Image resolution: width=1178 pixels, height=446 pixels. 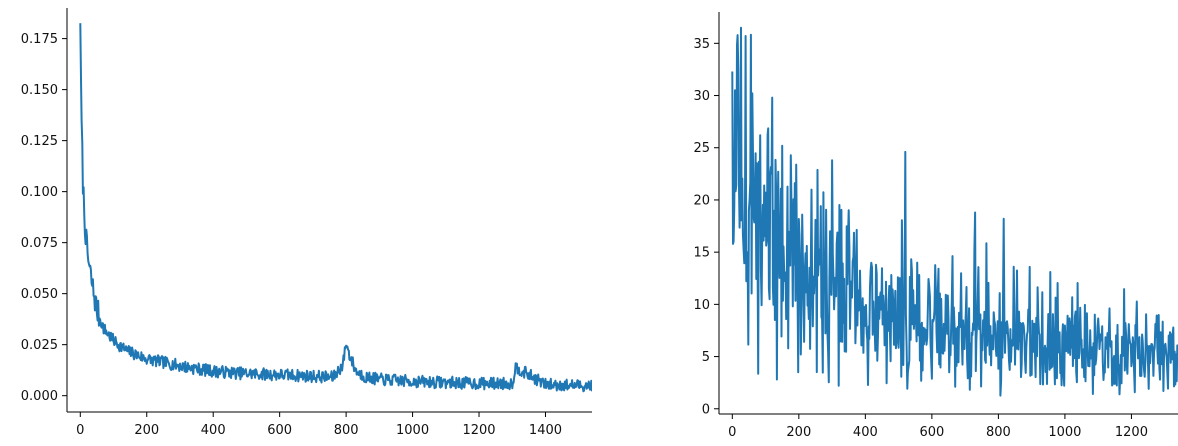 What do you see at coordinates (39, 141) in the screenshot?
I see `y-tick-label: 0.125` at bounding box center [39, 141].